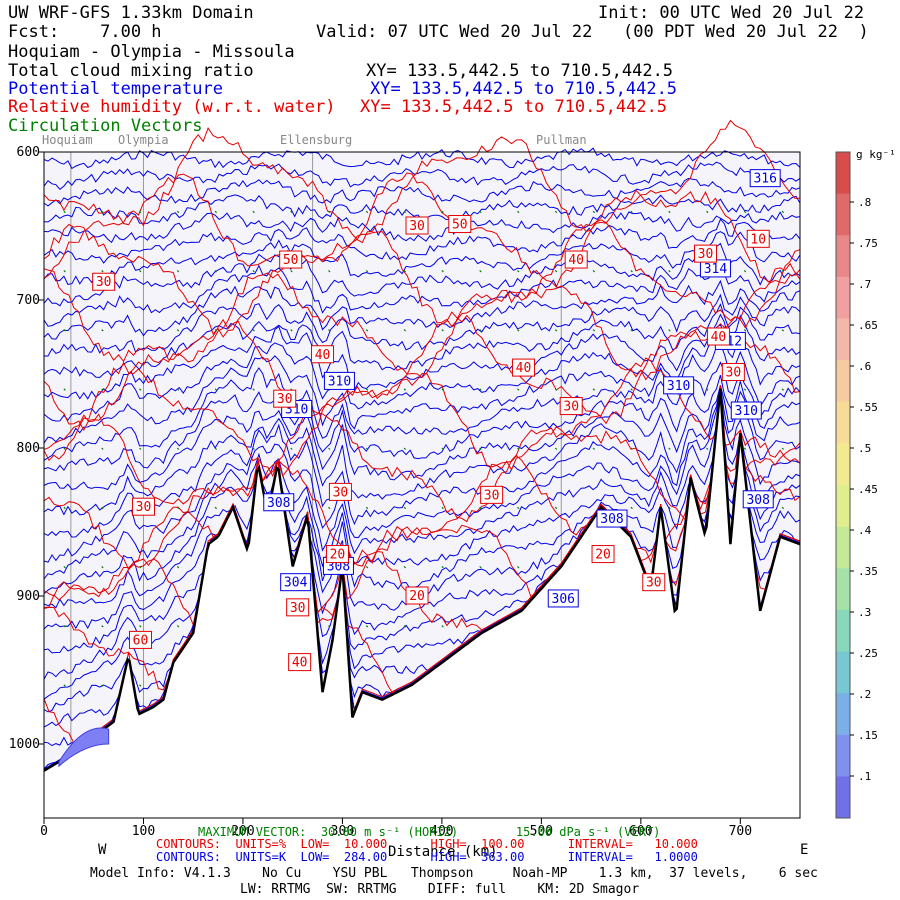  Describe the element at coordinates (764, 179) in the screenshot. I see `temperature-label-0: 316` at that location.